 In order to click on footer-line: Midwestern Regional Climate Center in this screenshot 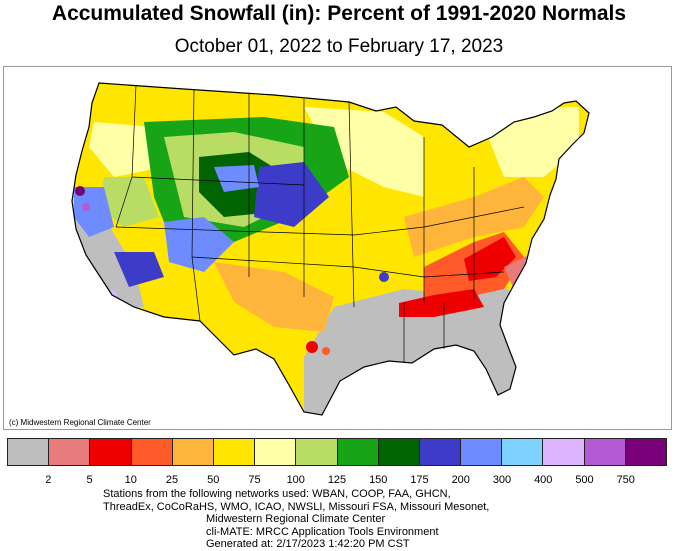, I will do `click(296, 519)`.